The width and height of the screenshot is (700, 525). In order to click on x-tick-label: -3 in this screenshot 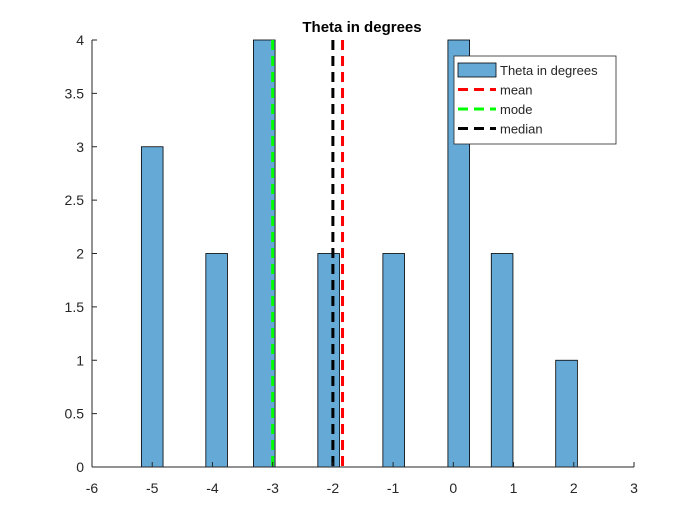, I will do `click(272, 488)`.